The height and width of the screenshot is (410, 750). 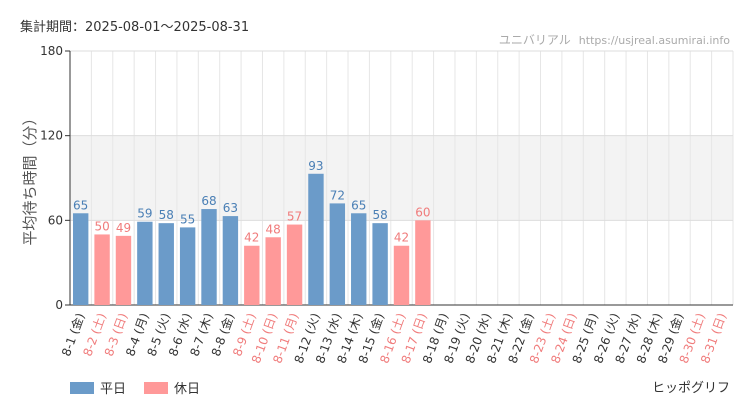 I want to click on legend-item-holiday: 休日, so click(x=172, y=387).